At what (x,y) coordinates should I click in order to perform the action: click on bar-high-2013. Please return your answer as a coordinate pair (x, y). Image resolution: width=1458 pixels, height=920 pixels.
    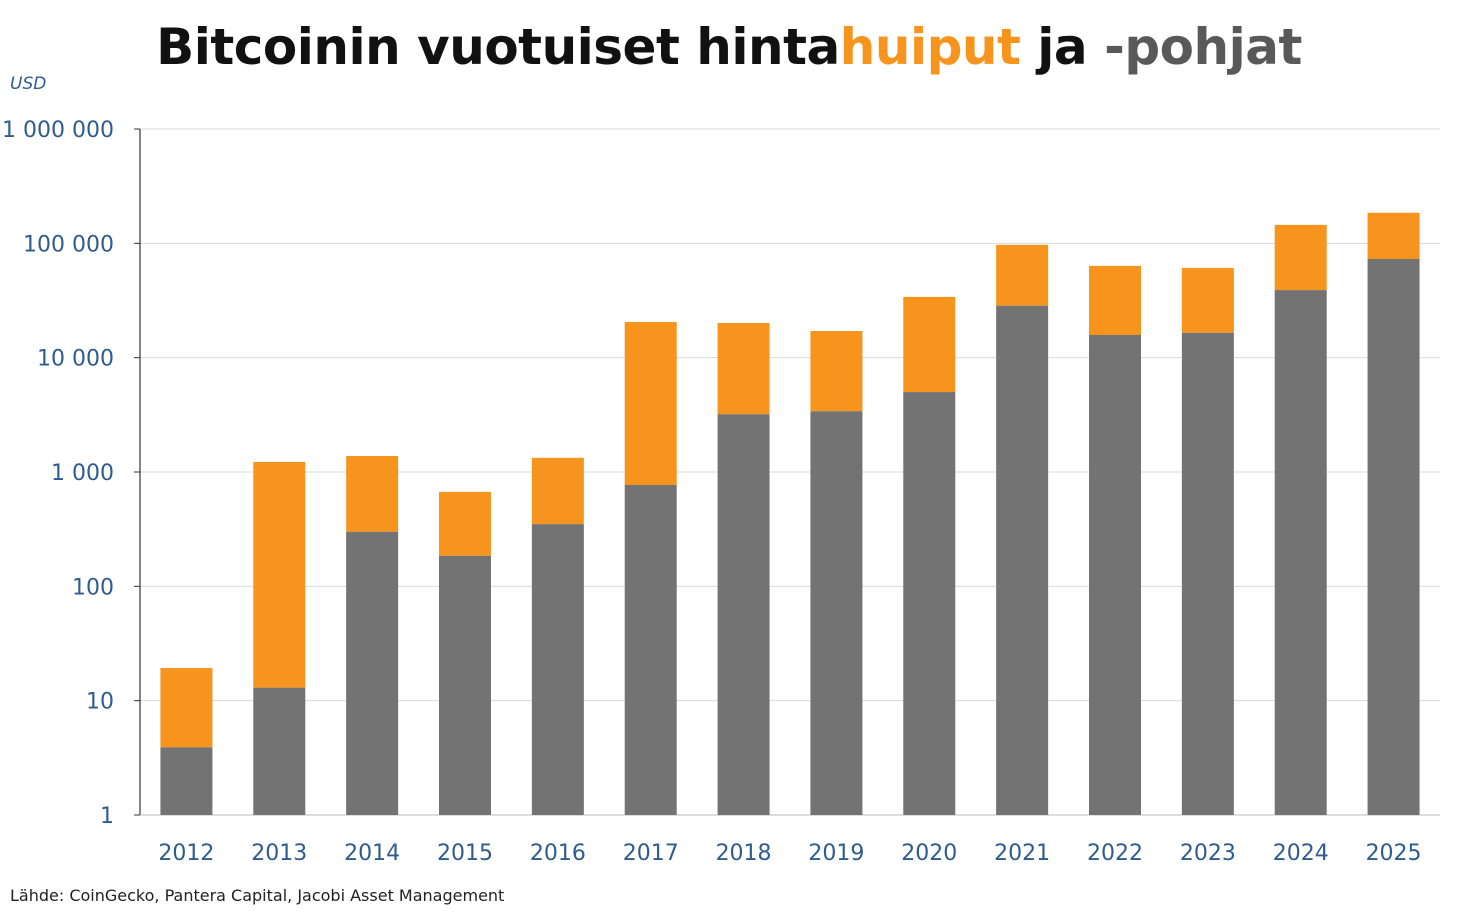
    Looking at the image, I should click on (279, 574).